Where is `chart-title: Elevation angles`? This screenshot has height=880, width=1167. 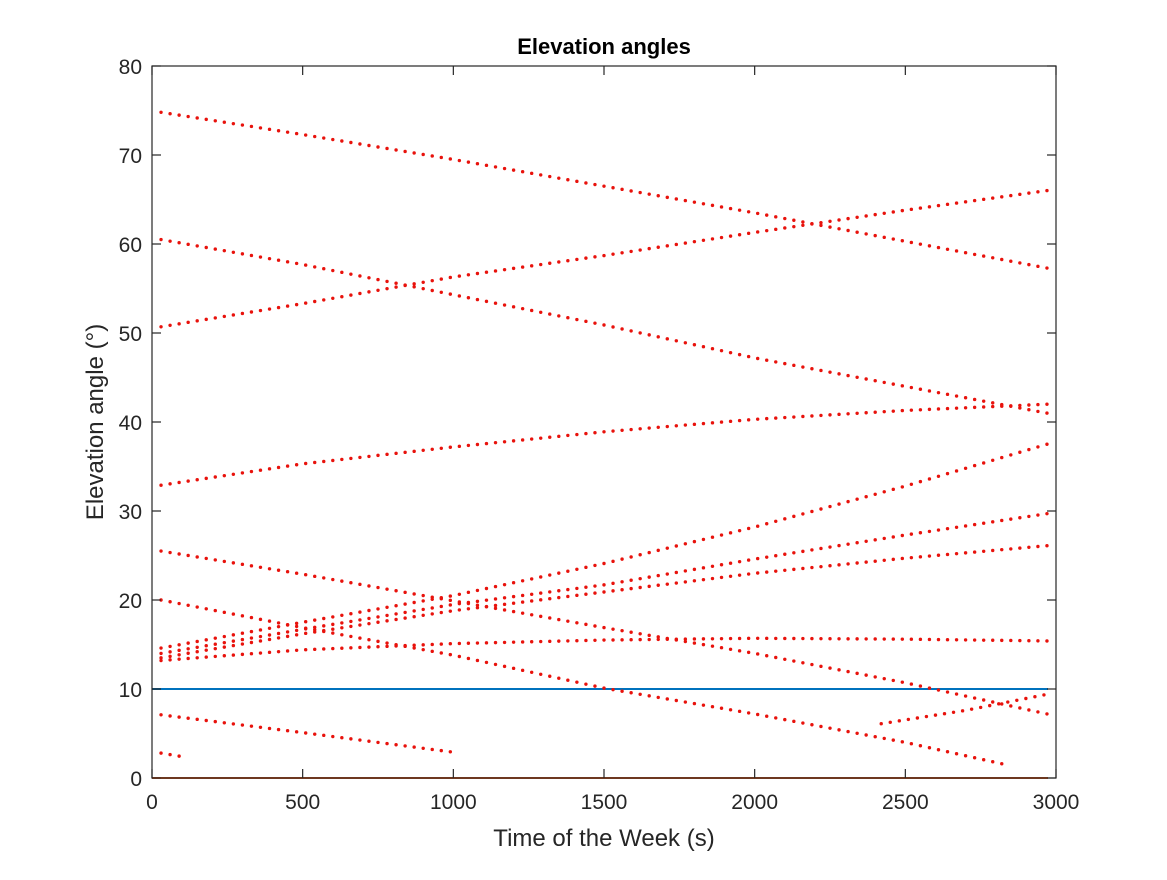 chart-title: Elevation angles is located at coordinates (604, 46).